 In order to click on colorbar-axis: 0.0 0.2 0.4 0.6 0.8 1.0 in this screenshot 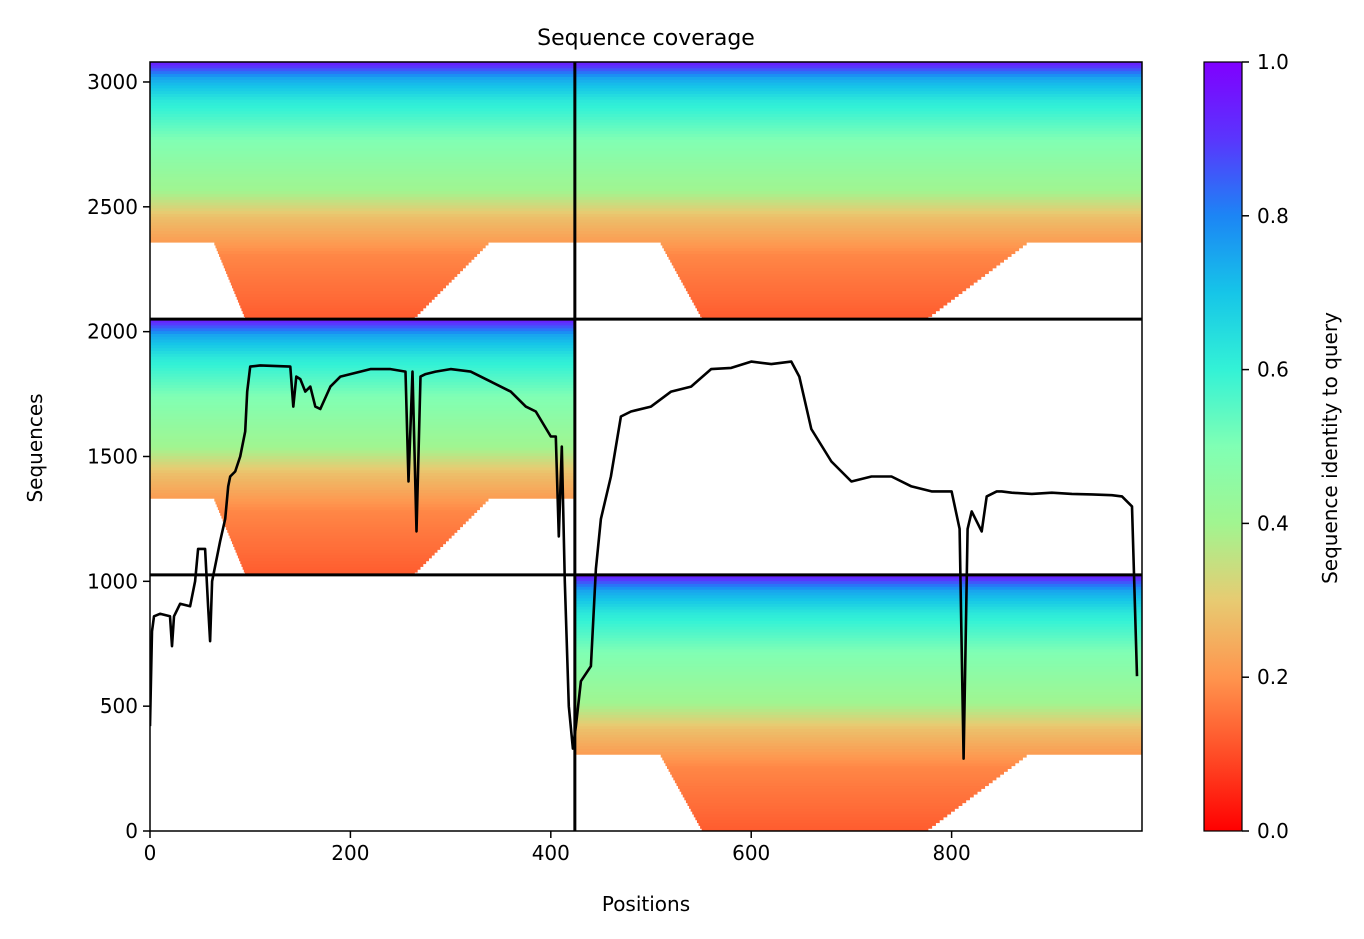, I will do `click(1265, 446)`.